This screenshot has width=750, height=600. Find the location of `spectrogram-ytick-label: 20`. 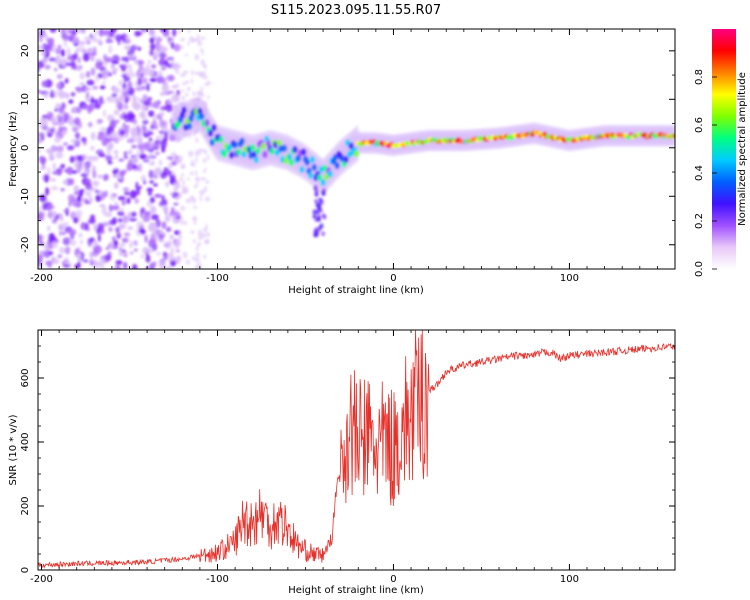

spectrogram-ytick-label: 20 is located at coordinates (25, 50).